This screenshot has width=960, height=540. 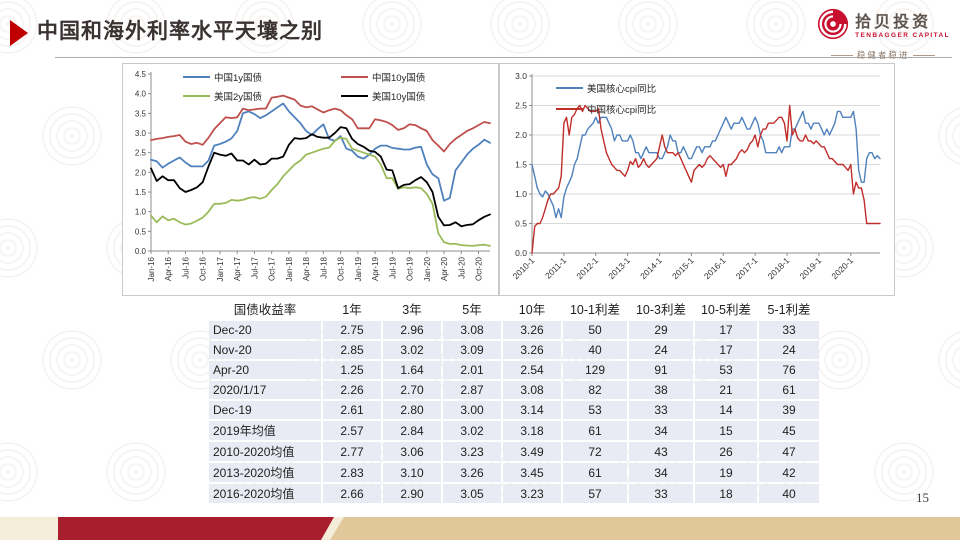 What do you see at coordinates (514, 370) in the screenshot?
I see `table-row: Apr-20 1.25 1.64 2.01 2.54 129 91 53 76` at bounding box center [514, 370].